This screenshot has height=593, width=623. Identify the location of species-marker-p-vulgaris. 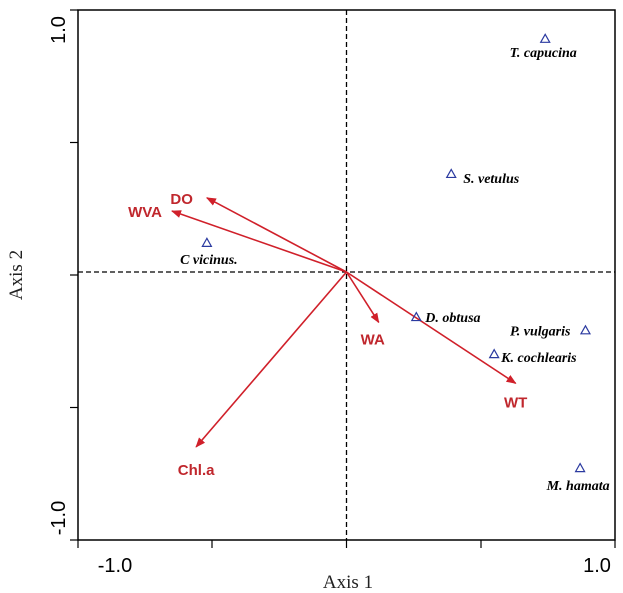
(585, 329).